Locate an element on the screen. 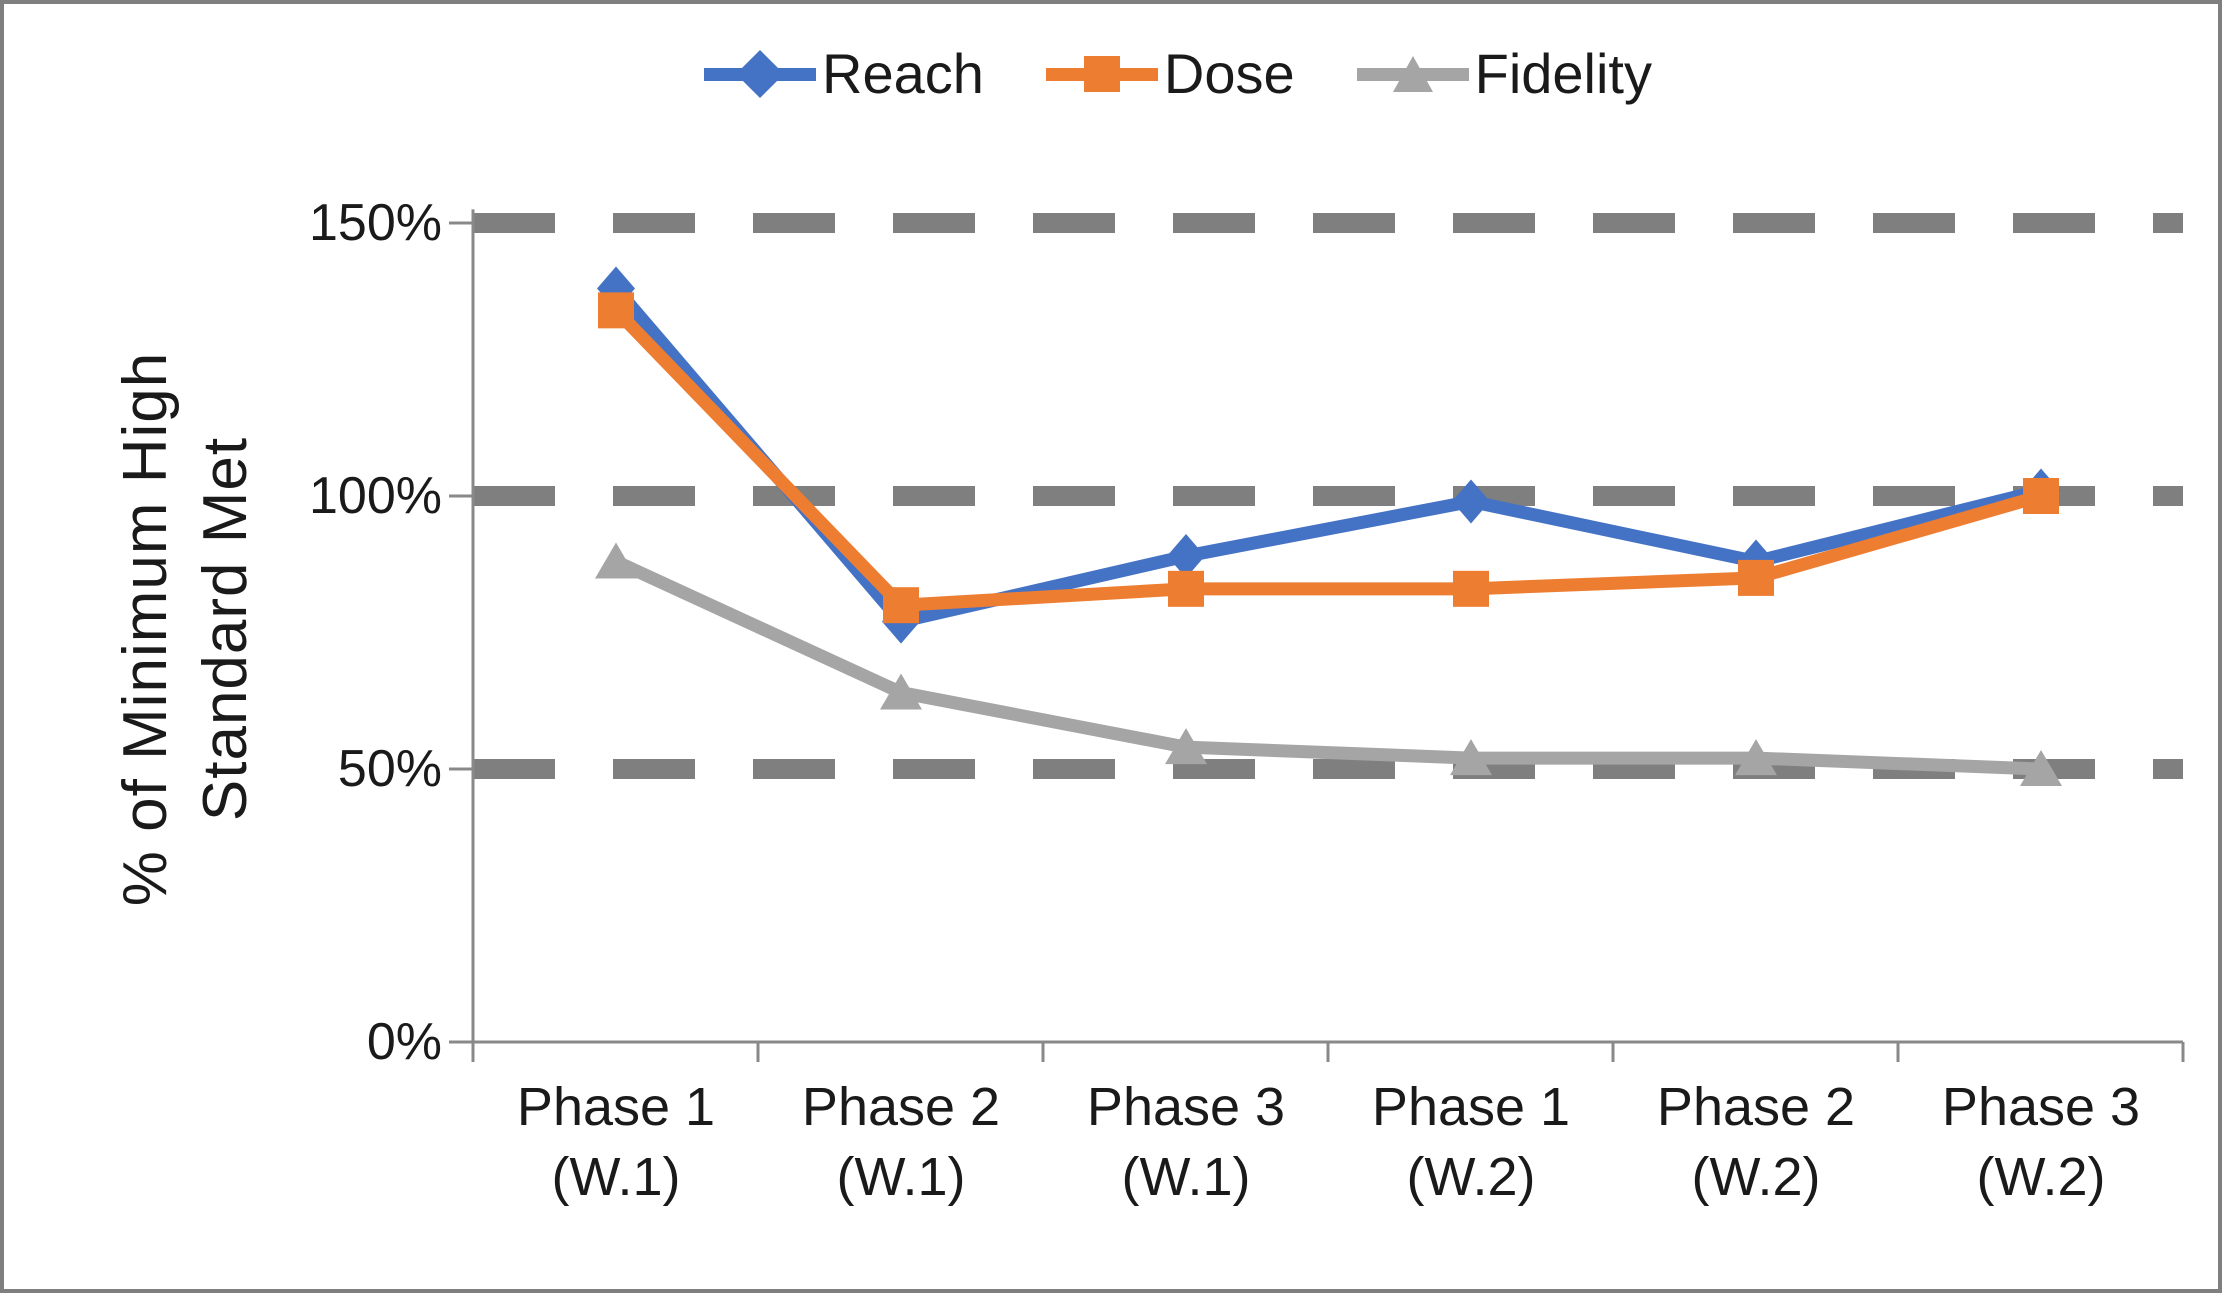  legend-item-reach: Reach is located at coordinates (844, 74).